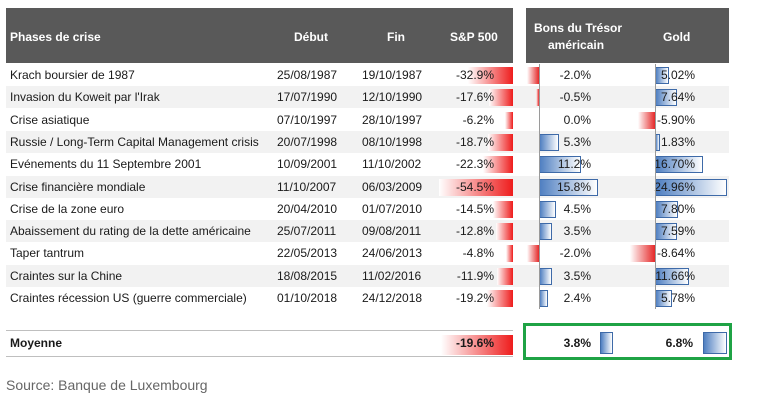  What do you see at coordinates (655, 186) in the screenshot?
I see `gold-axis-line` at bounding box center [655, 186].